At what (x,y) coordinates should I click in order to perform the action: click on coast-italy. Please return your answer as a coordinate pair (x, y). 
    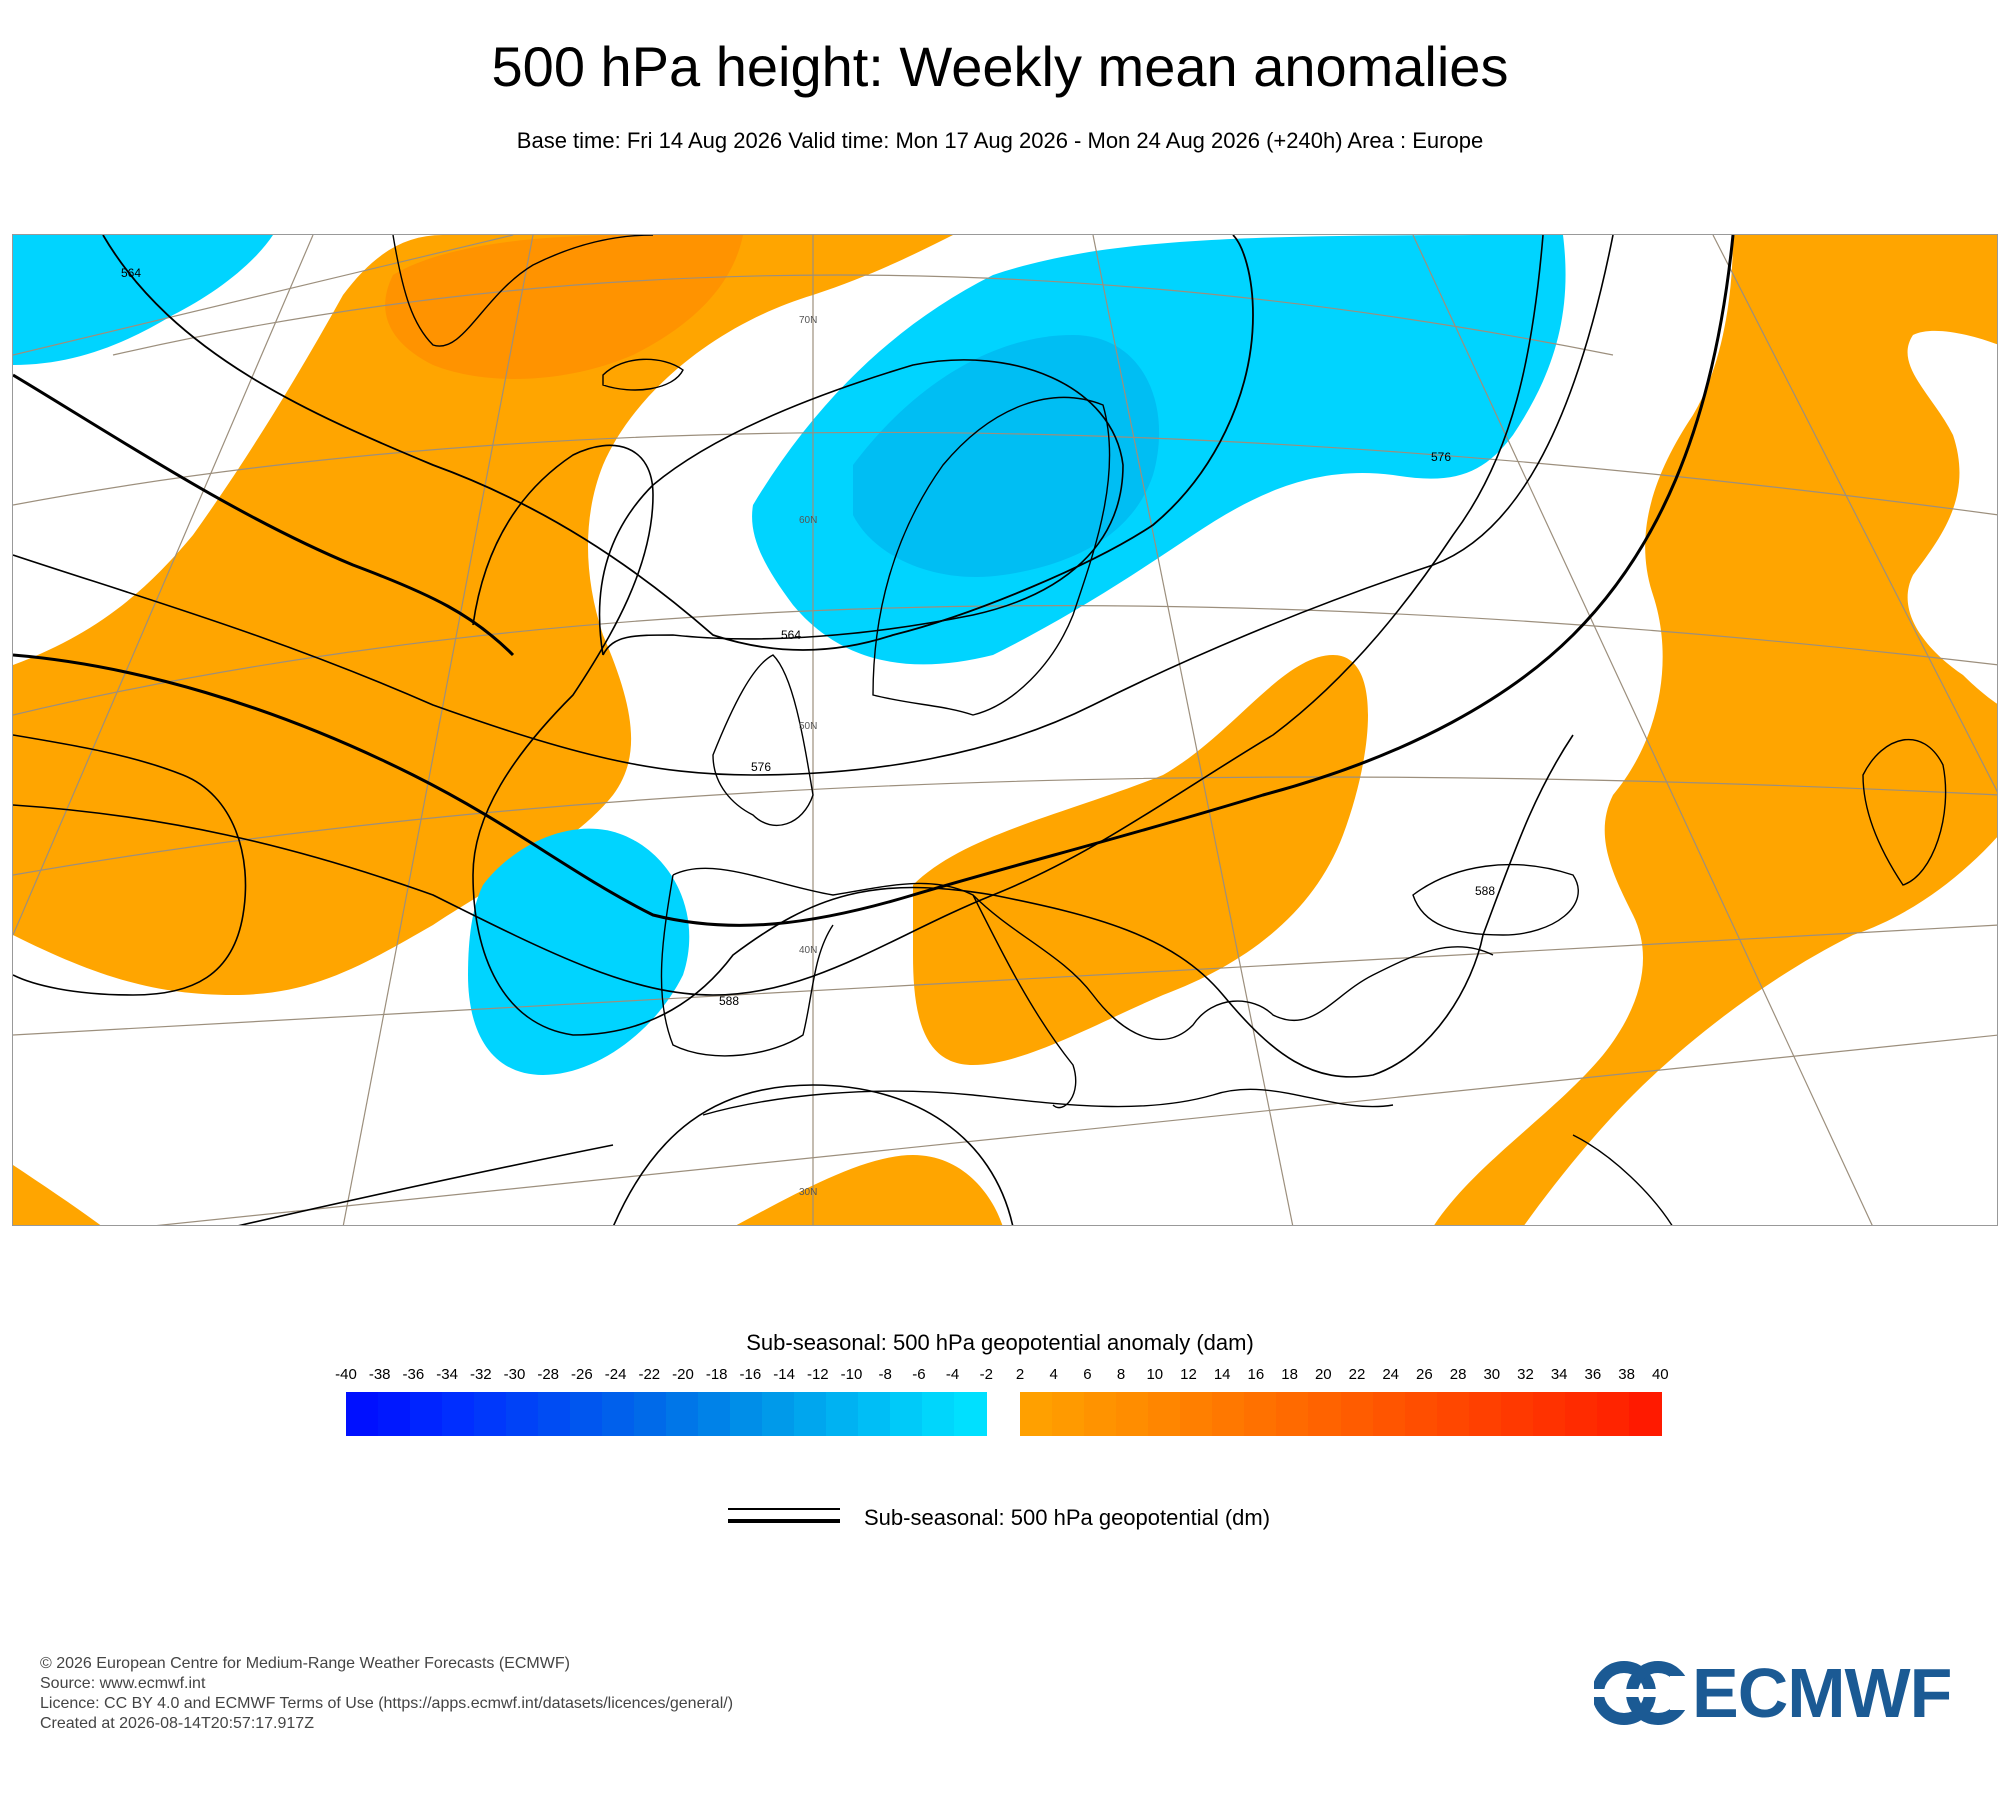
    Looking at the image, I should click on (1024, 1001).